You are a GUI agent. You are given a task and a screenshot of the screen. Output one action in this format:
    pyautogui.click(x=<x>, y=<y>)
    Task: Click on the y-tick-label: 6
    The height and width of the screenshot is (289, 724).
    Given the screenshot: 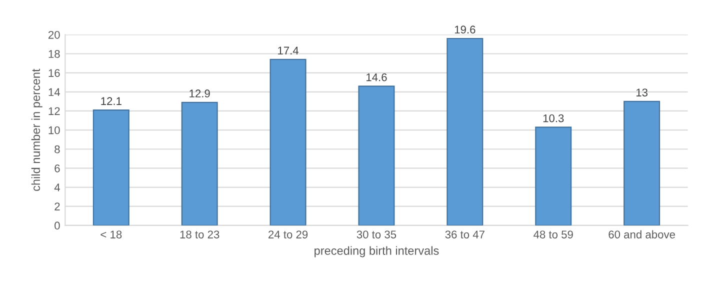 What is the action you would take?
    pyautogui.click(x=57, y=168)
    